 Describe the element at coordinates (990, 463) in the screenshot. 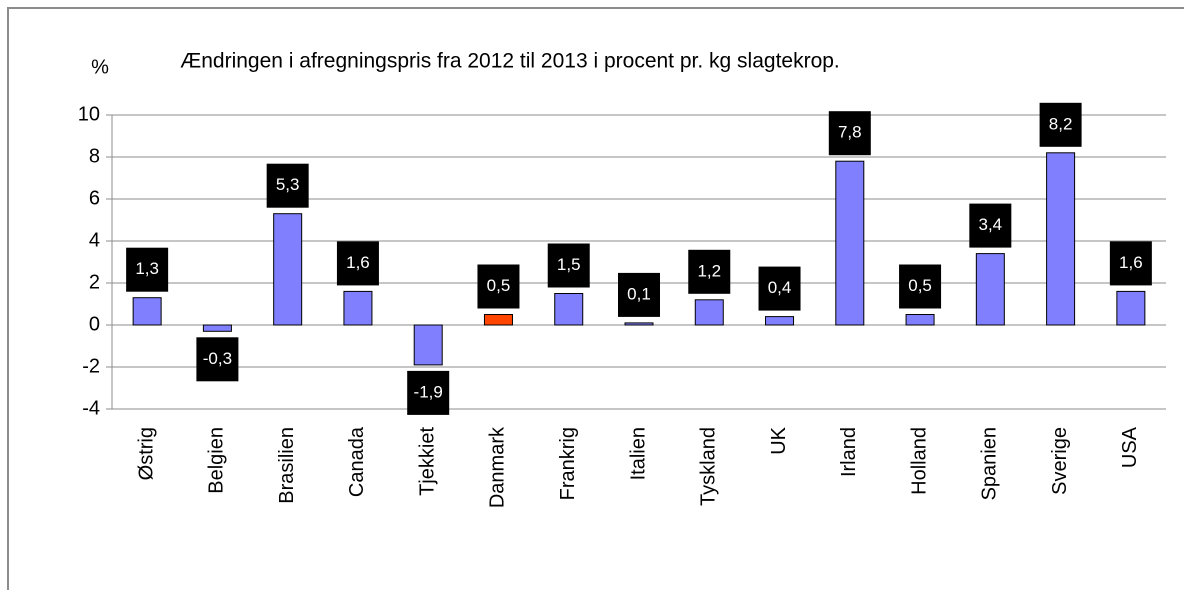

I see `x-tick-label: Spanien` at that location.